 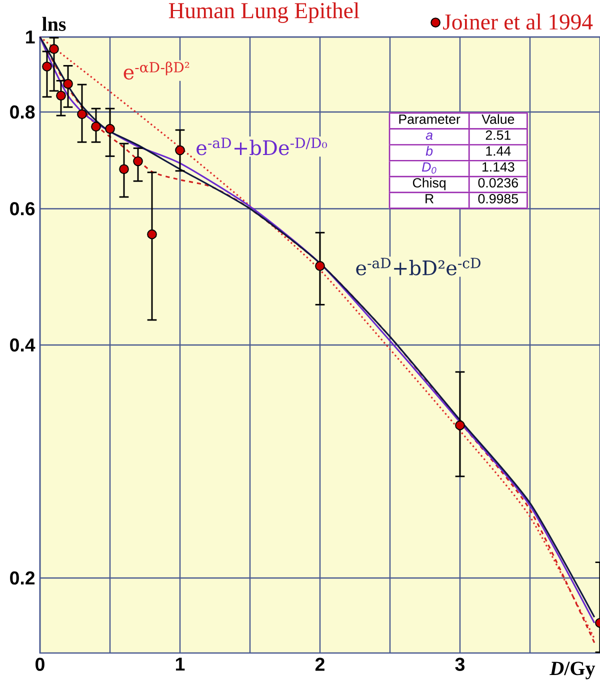 What do you see at coordinates (22, 112) in the screenshot?
I see `y-tick-label: 0.8` at bounding box center [22, 112].